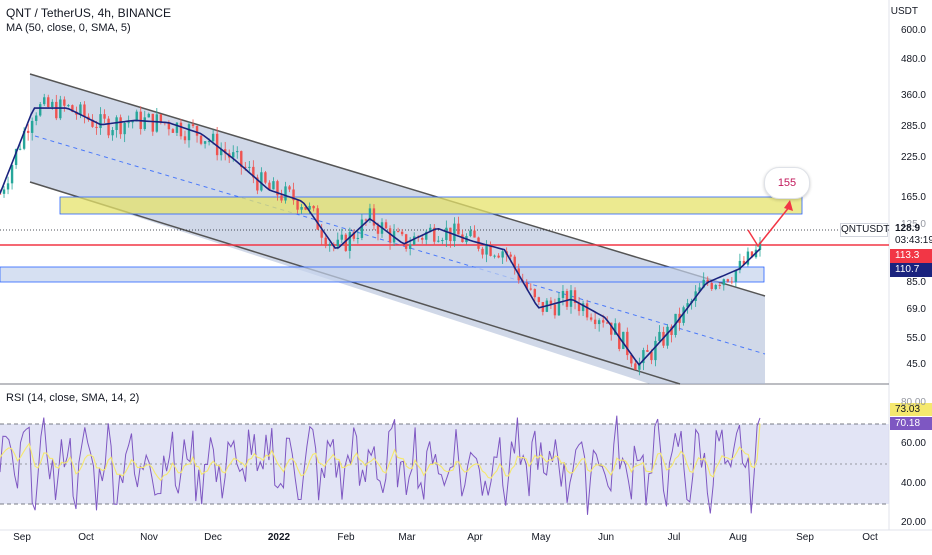  I want to click on rsi-ma-line, so click(380, 452).